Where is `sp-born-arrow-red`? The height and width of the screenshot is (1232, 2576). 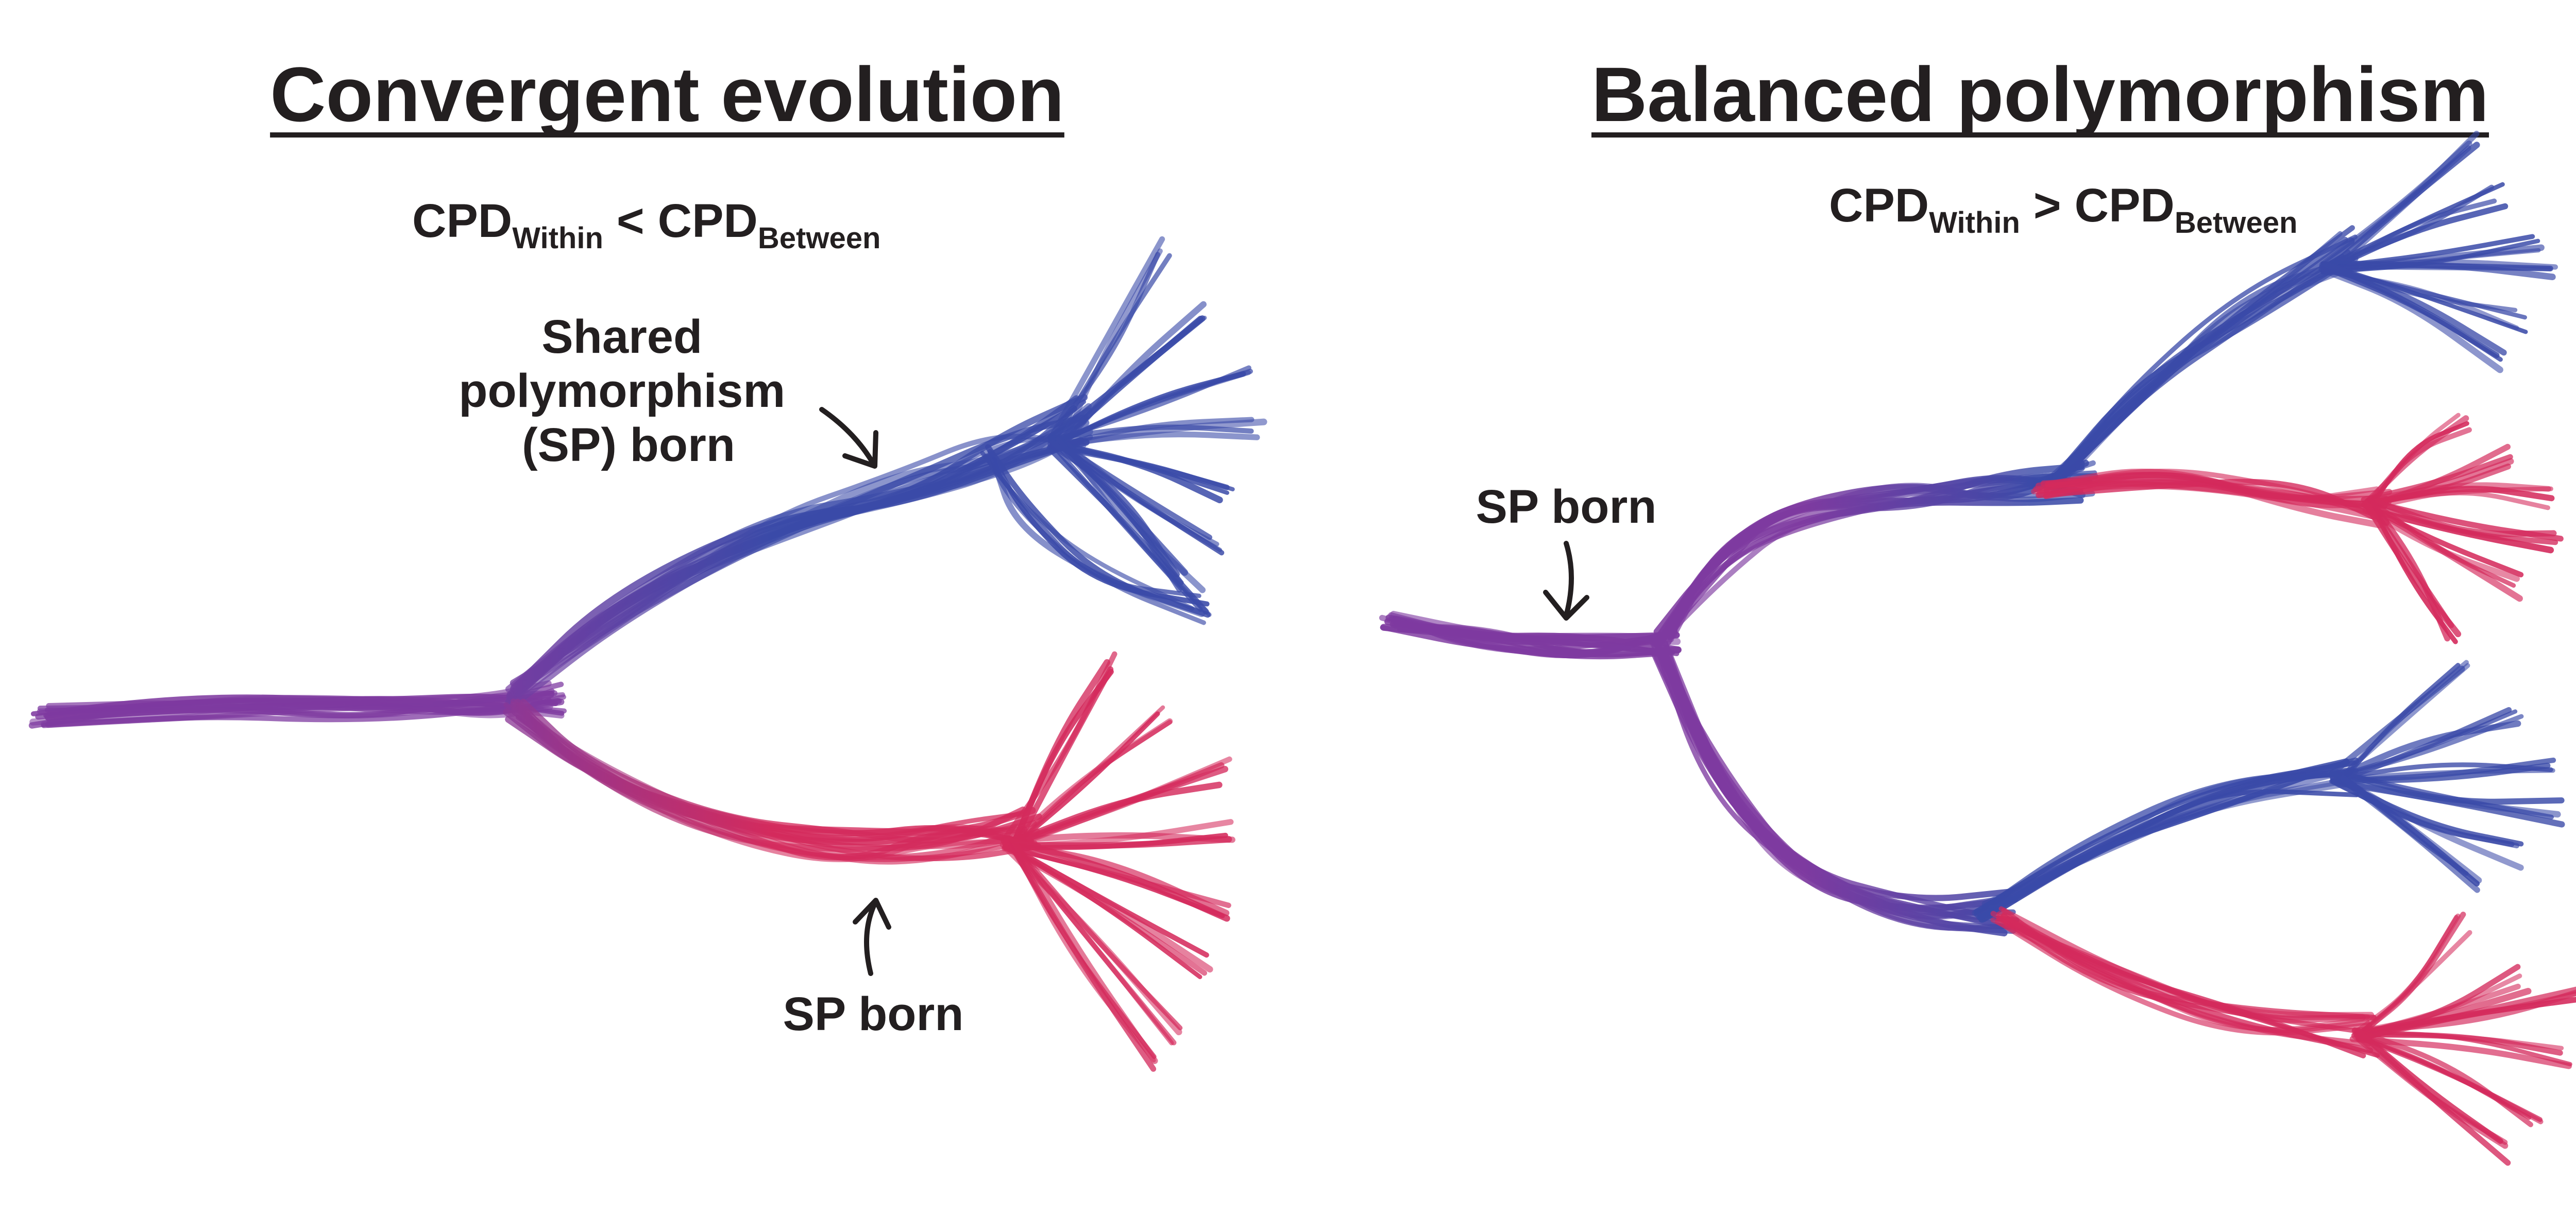
sp-born-arrow-red is located at coordinates (872, 937).